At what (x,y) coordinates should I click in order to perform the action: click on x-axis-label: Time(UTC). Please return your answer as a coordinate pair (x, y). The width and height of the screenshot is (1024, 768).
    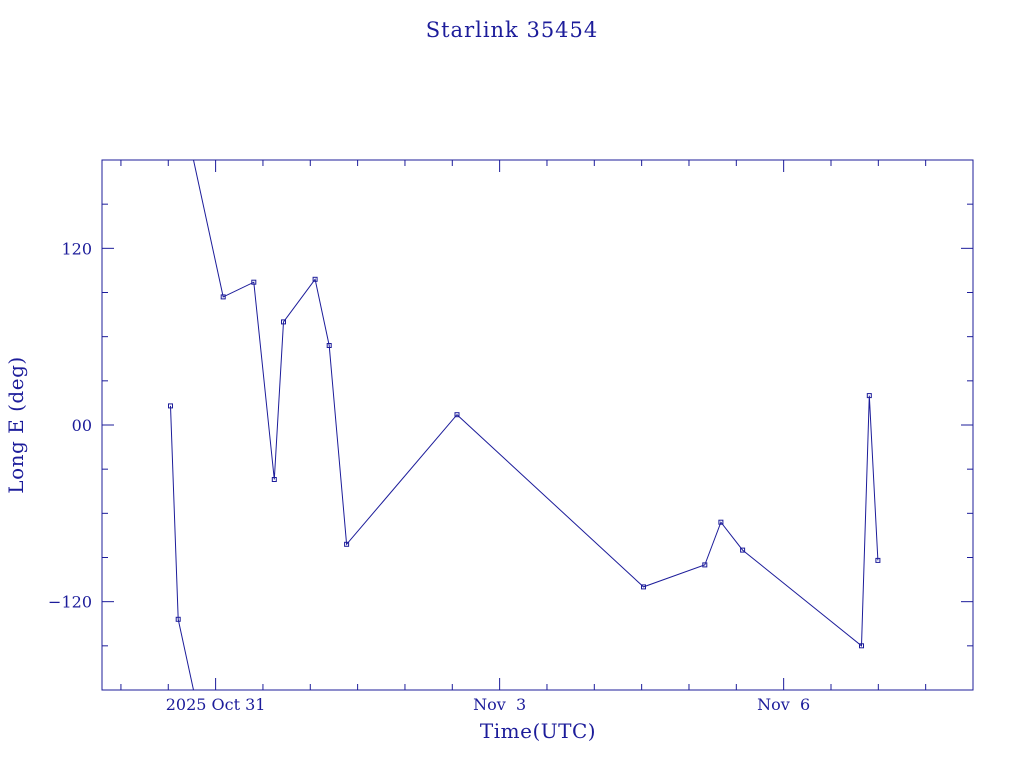
    Looking at the image, I should click on (538, 731).